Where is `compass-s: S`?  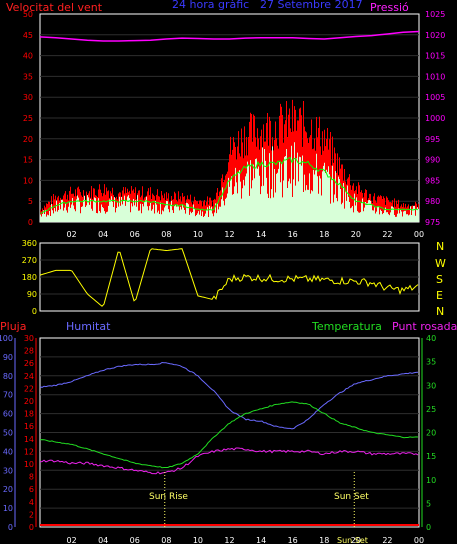
compass-s: S is located at coordinates (439, 279).